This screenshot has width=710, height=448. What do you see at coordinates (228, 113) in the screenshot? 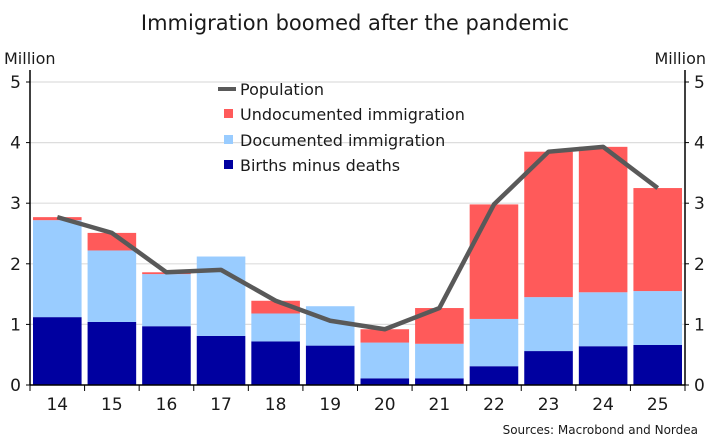
I see `legend-swatch-undocumented` at bounding box center [228, 113].